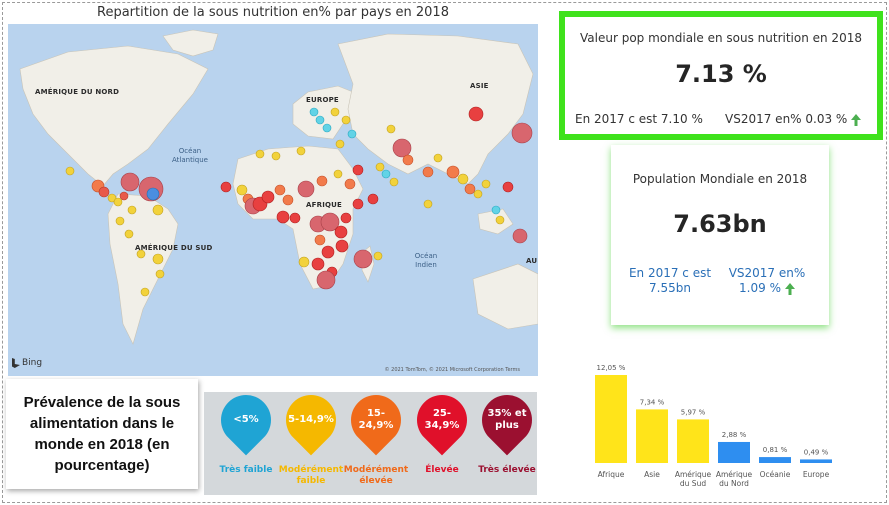 This screenshot has width=889, height=505. Describe the element at coordinates (786, 119) in the screenshot. I see `kpi-undernutrition-delta: VS2017 en% 0.03 %` at that location.